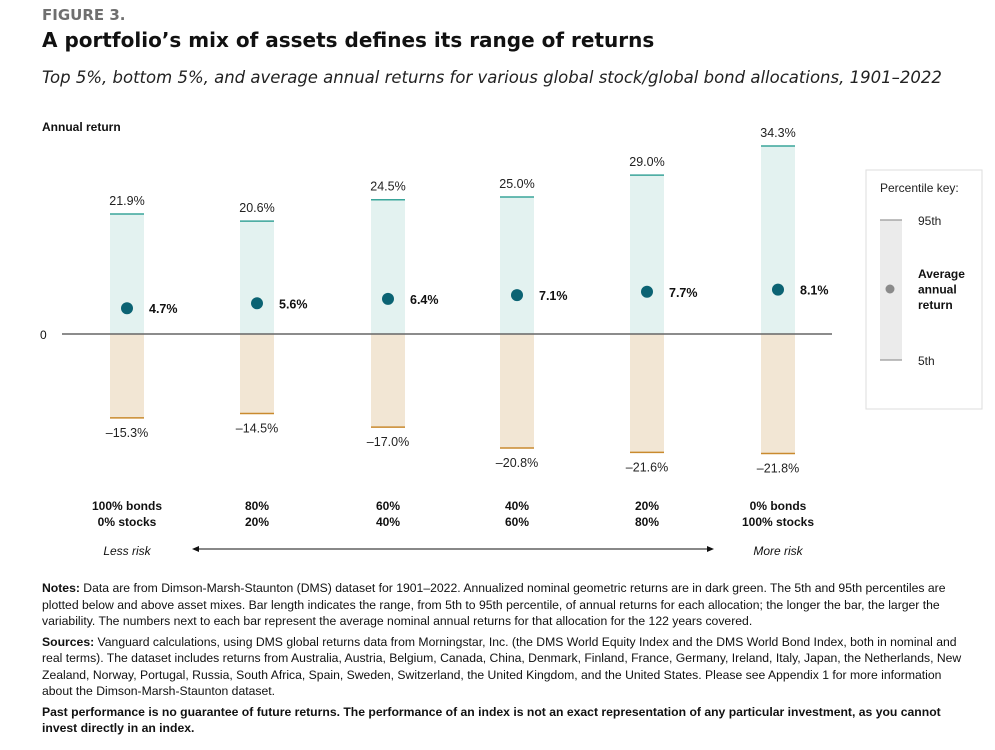  Describe the element at coordinates (195, 549) in the screenshot. I see `arrow-left-icon` at that location.